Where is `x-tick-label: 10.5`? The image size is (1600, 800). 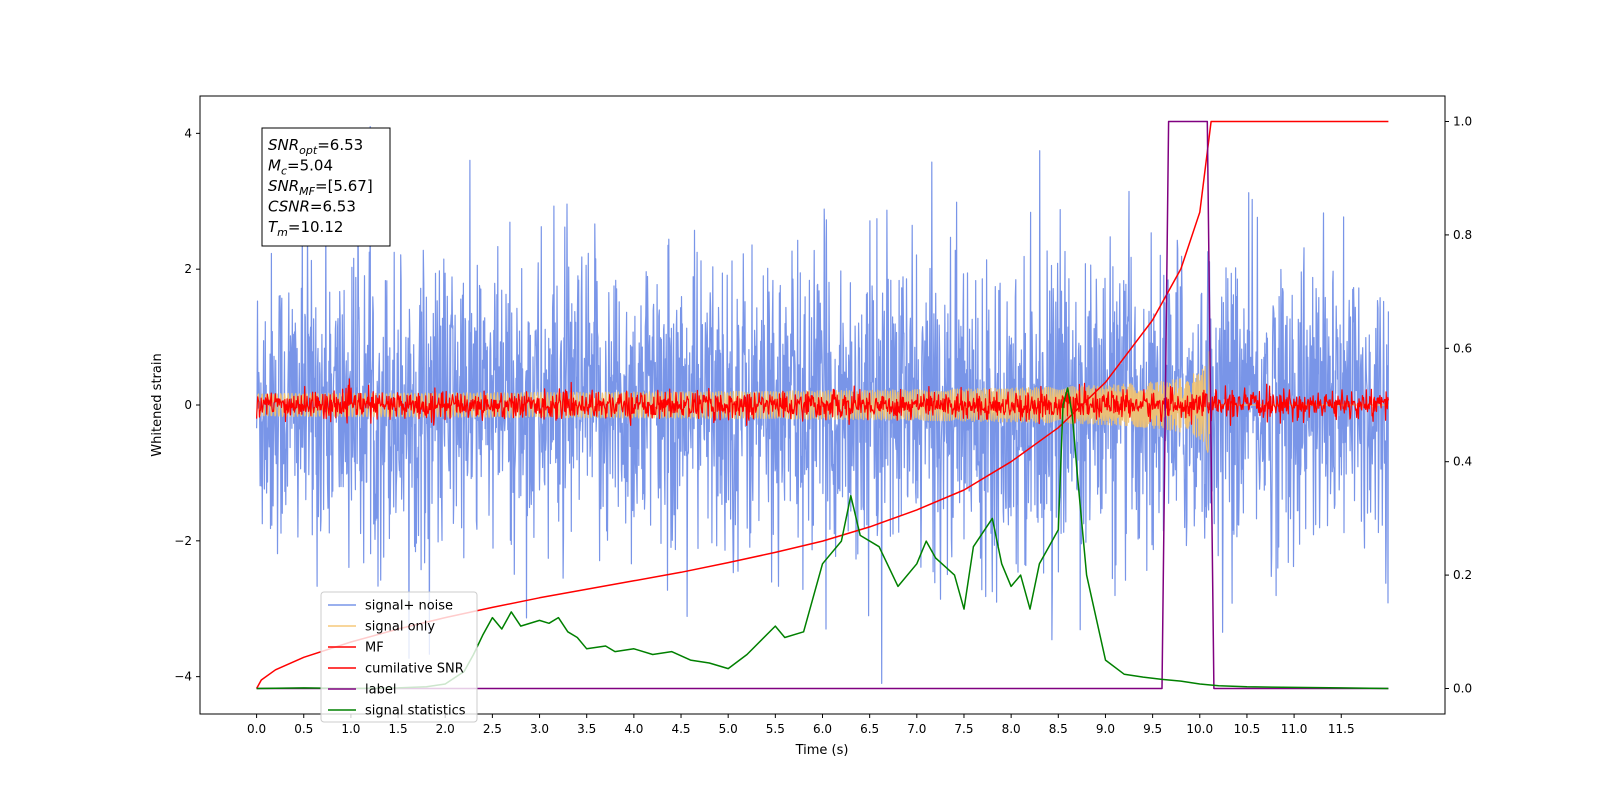 x-tick-label: 10.5 is located at coordinates (1247, 729).